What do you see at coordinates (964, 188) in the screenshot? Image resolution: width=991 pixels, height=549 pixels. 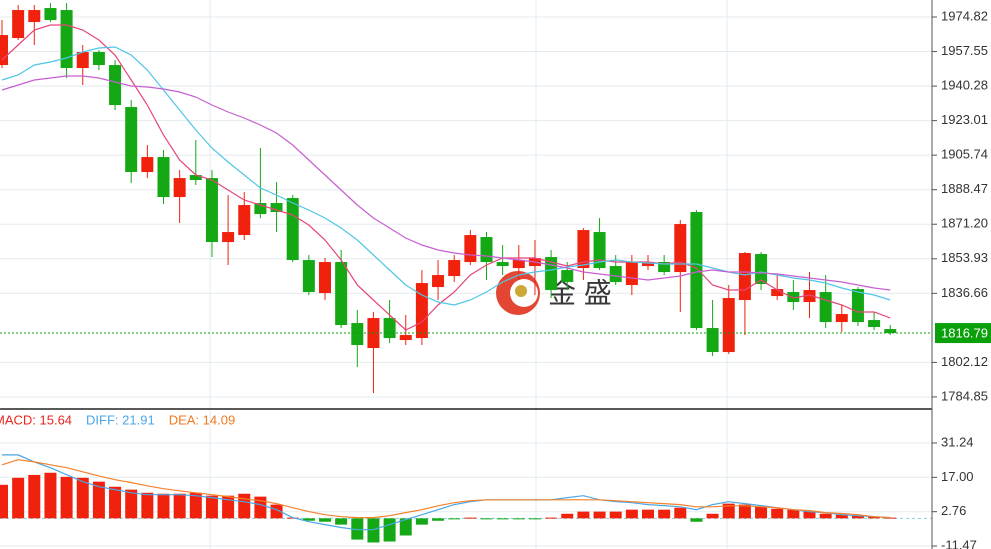 I see `y-tick-label: 1888.47` at bounding box center [964, 188].